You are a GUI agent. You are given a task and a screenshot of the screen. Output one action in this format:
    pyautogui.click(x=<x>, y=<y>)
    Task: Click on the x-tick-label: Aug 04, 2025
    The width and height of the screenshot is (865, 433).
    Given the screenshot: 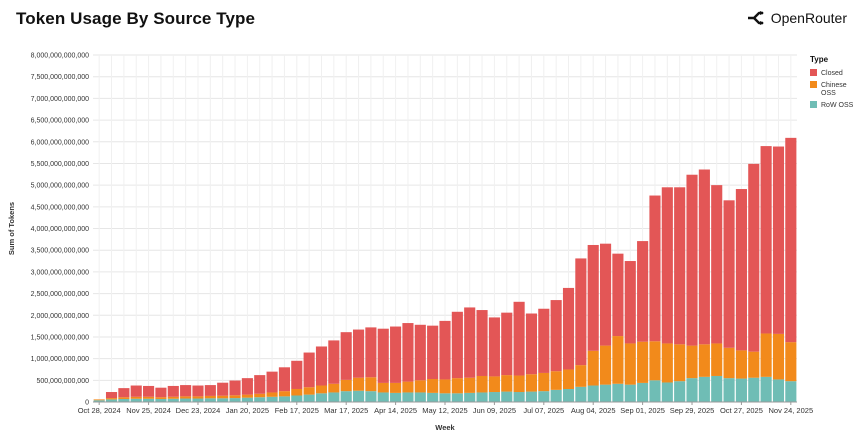 What is the action you would take?
    pyautogui.click(x=593, y=410)
    